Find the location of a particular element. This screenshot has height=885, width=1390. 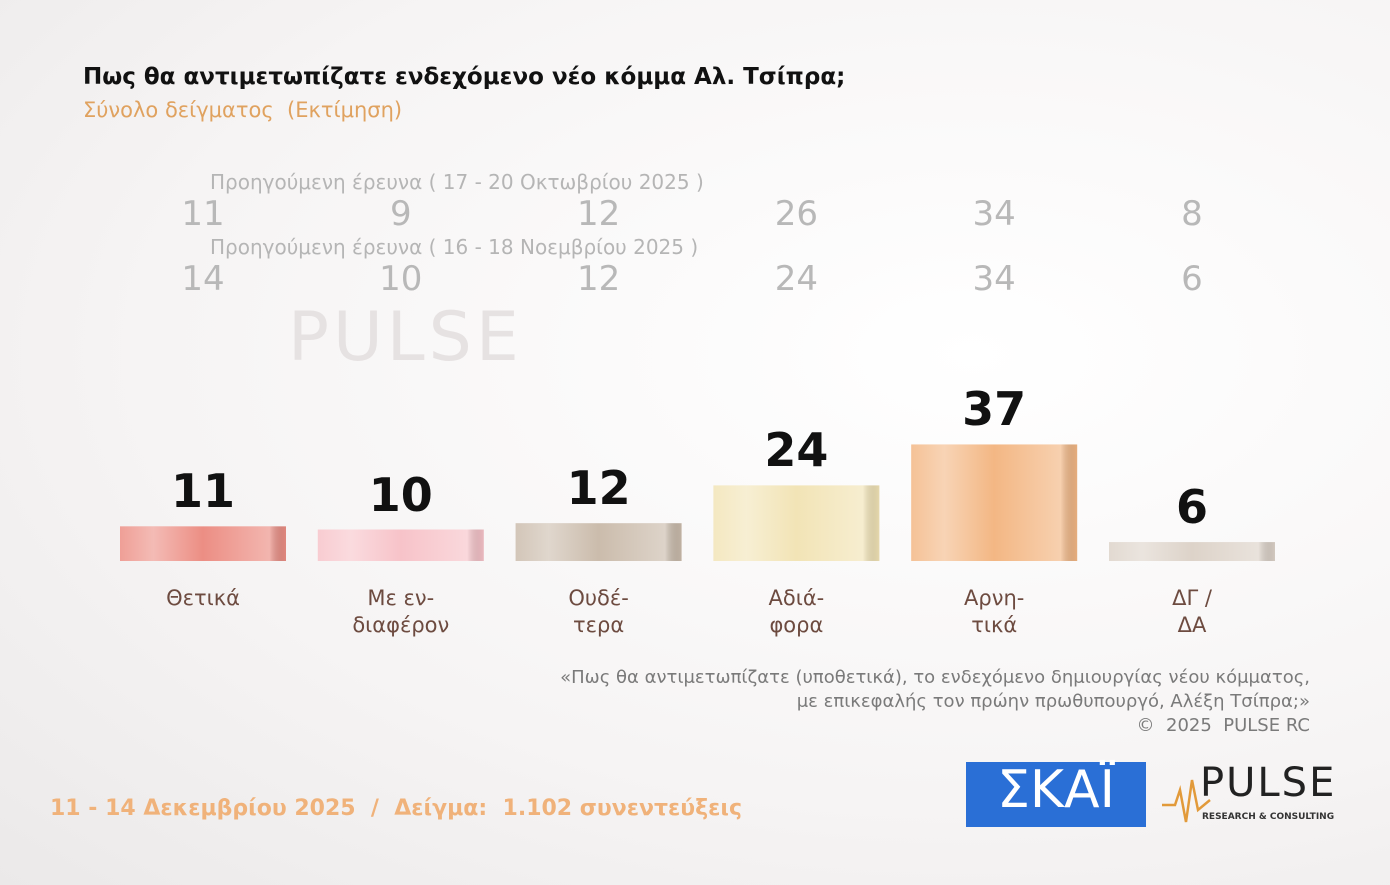

previous-value: 24 is located at coordinates (796, 279).